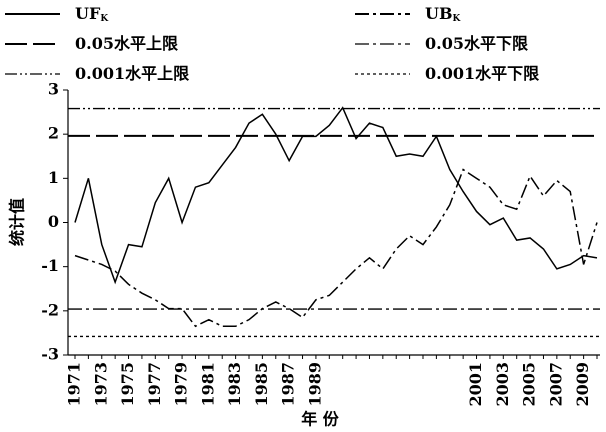  What do you see at coordinates (181, 384) in the screenshot?
I see `x-tick-label: 1979` at bounding box center [181, 384].